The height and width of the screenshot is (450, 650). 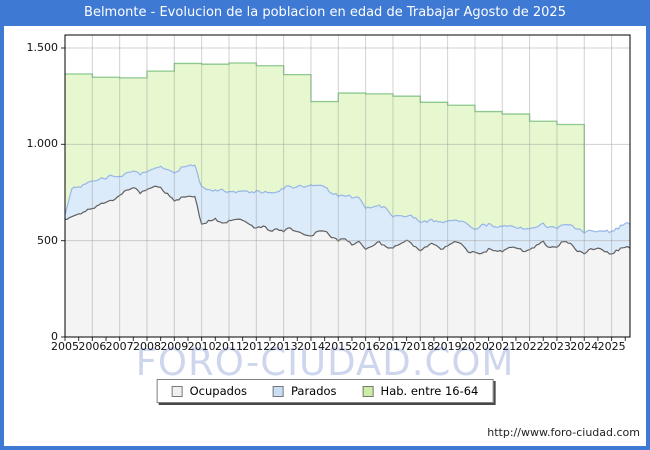 What do you see at coordinates (584, 346) in the screenshot?
I see `x-axis-label: 2024` at bounding box center [584, 346].